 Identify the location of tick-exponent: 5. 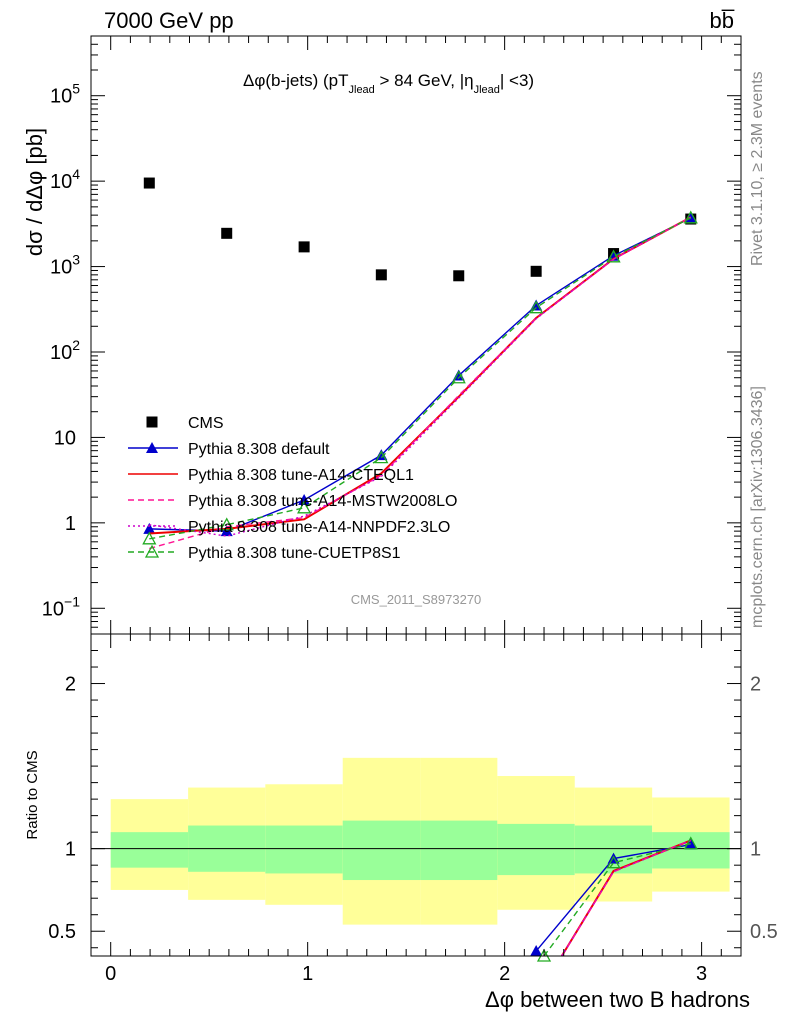
(76, 89).